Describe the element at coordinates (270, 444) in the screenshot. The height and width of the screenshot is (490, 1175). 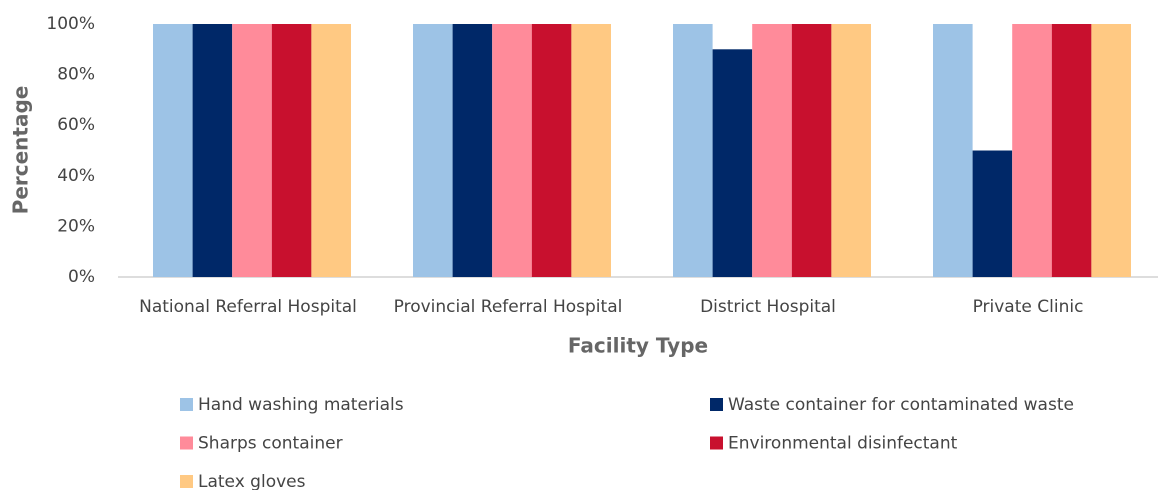
I see `legend-label: Sharps container` at that location.